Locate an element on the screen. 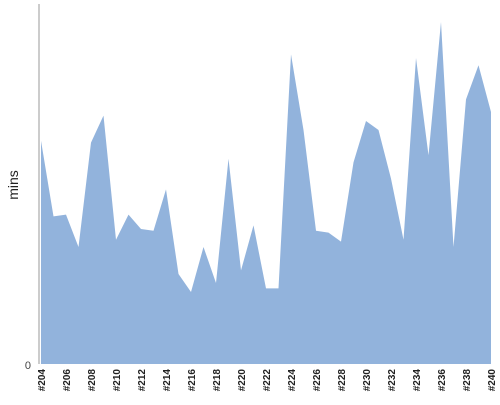  y-axis-label: mins is located at coordinates (13, 185).